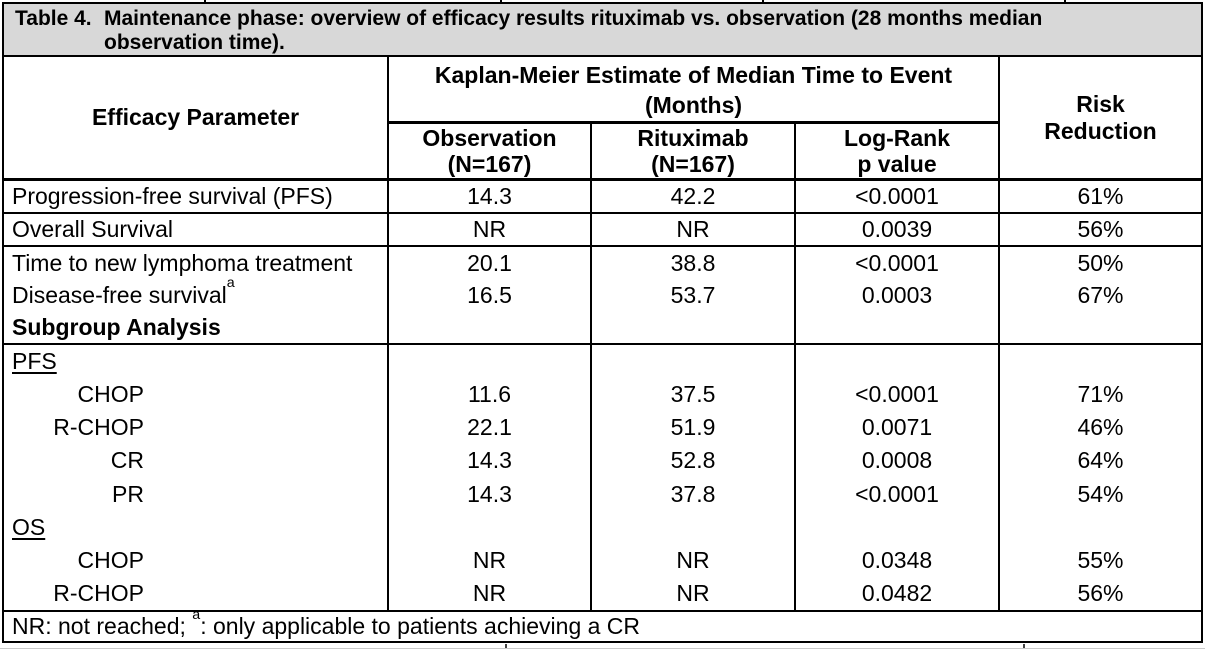 Image resolution: width=1205 pixels, height=649 pixels. What do you see at coordinates (898, 461) in the screenshot?
I see `cell-logrank-p-value: 0.0008` at bounding box center [898, 461].